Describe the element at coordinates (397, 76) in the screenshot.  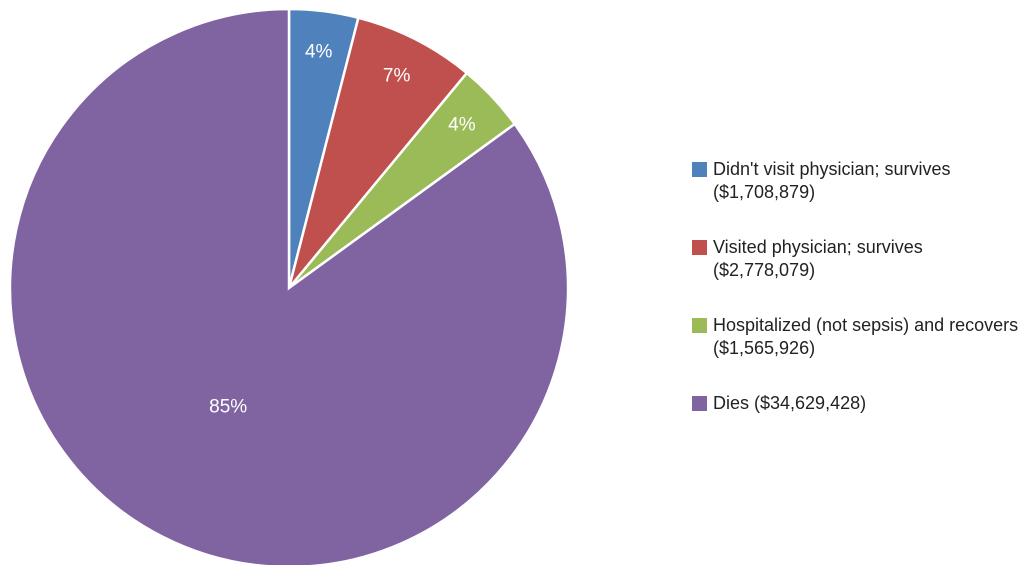
I see `data-label: 7%` at that location.